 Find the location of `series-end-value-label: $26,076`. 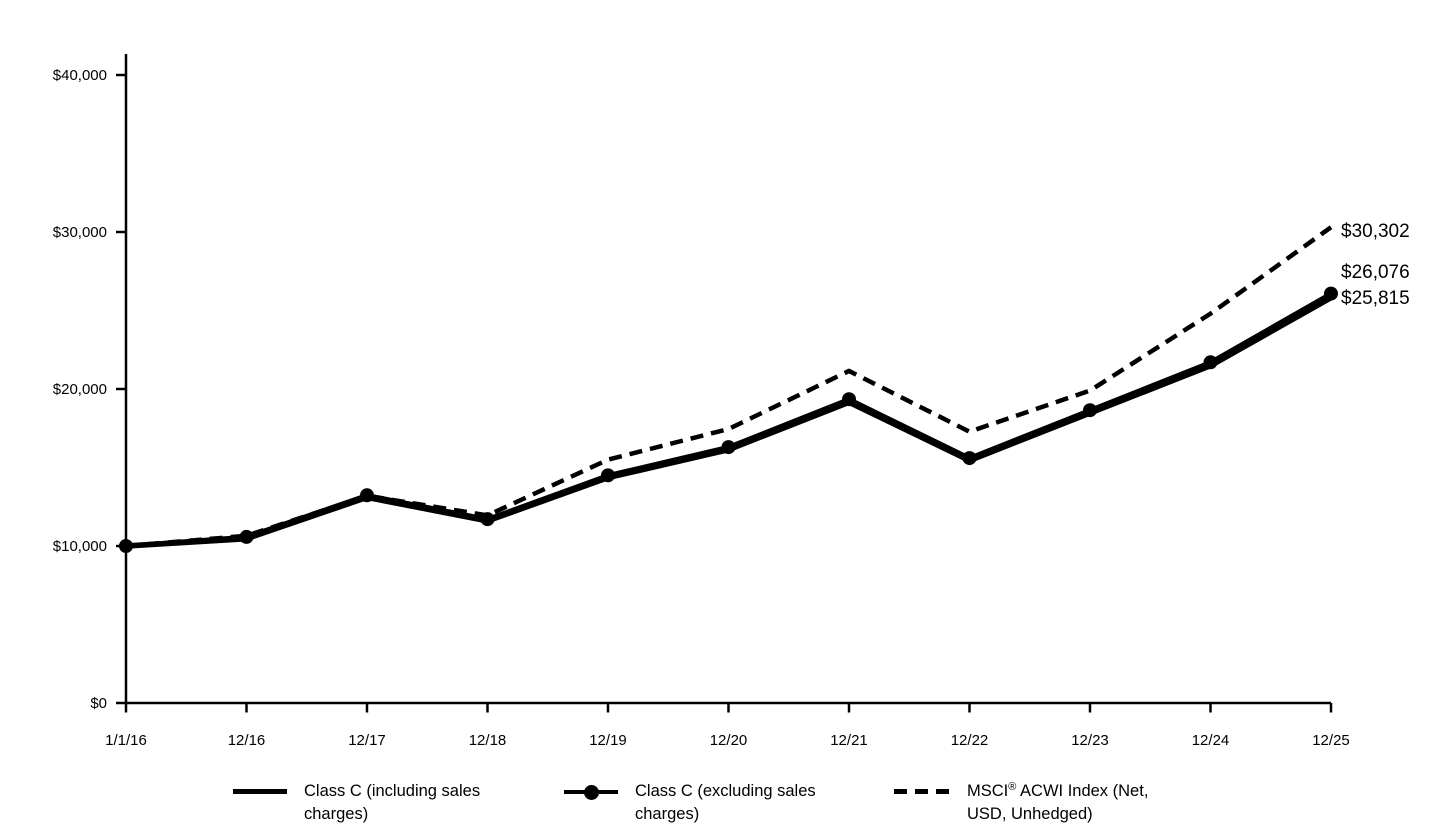

series-end-value-label: $26,076 is located at coordinates (1375, 272).